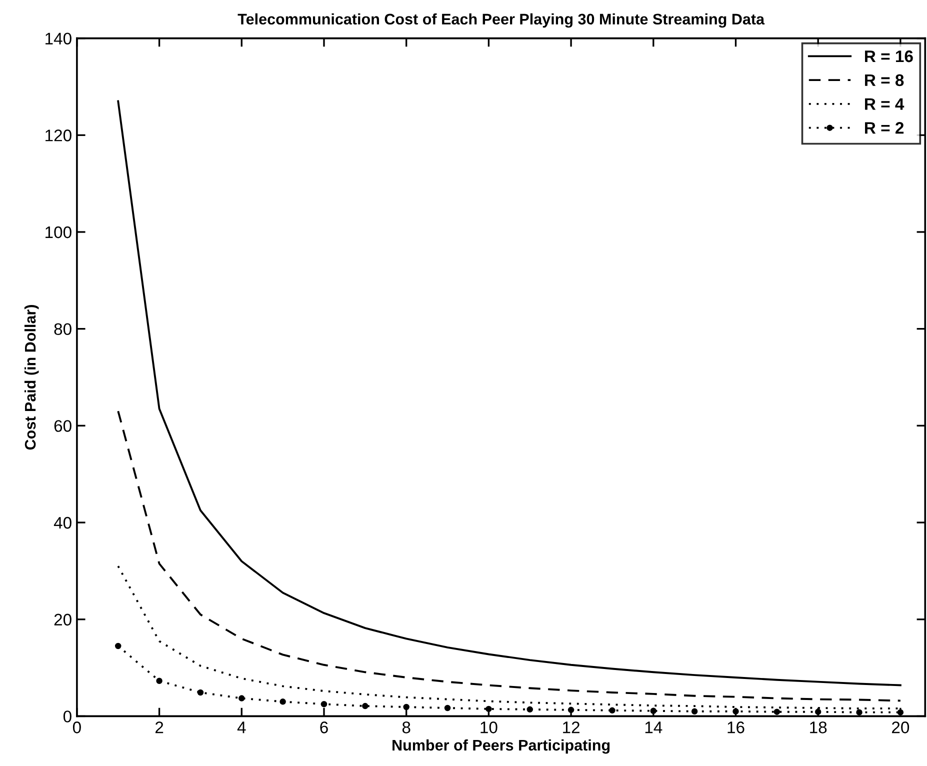 This screenshot has width=927, height=766. Describe the element at coordinates (884, 128) in the screenshot. I see `legend-label: R = 2` at that location.